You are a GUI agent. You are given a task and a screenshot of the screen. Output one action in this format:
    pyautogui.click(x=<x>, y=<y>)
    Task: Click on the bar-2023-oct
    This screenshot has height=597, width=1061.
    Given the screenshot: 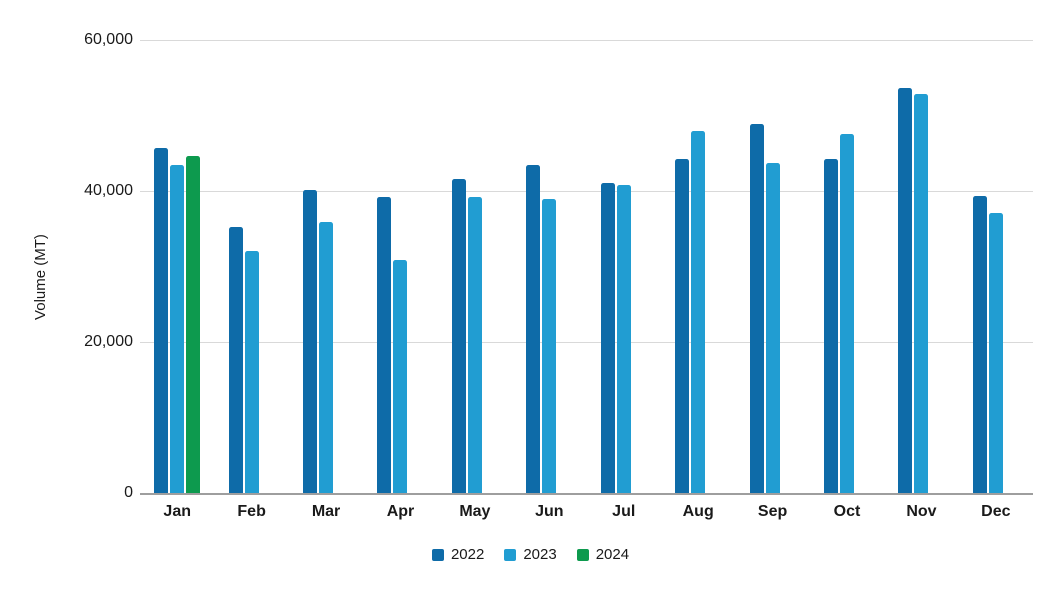 What is the action you would take?
    pyautogui.click(x=847, y=313)
    